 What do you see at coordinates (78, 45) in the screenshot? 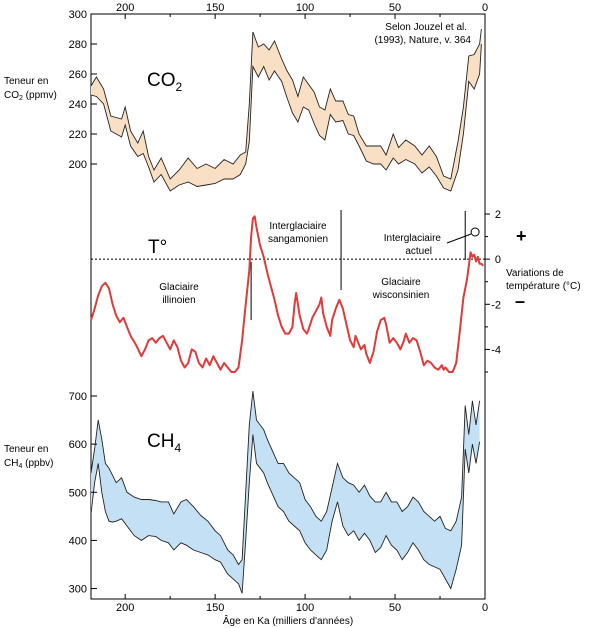
I see `co2-ytick-label-280: 280` at bounding box center [78, 45].